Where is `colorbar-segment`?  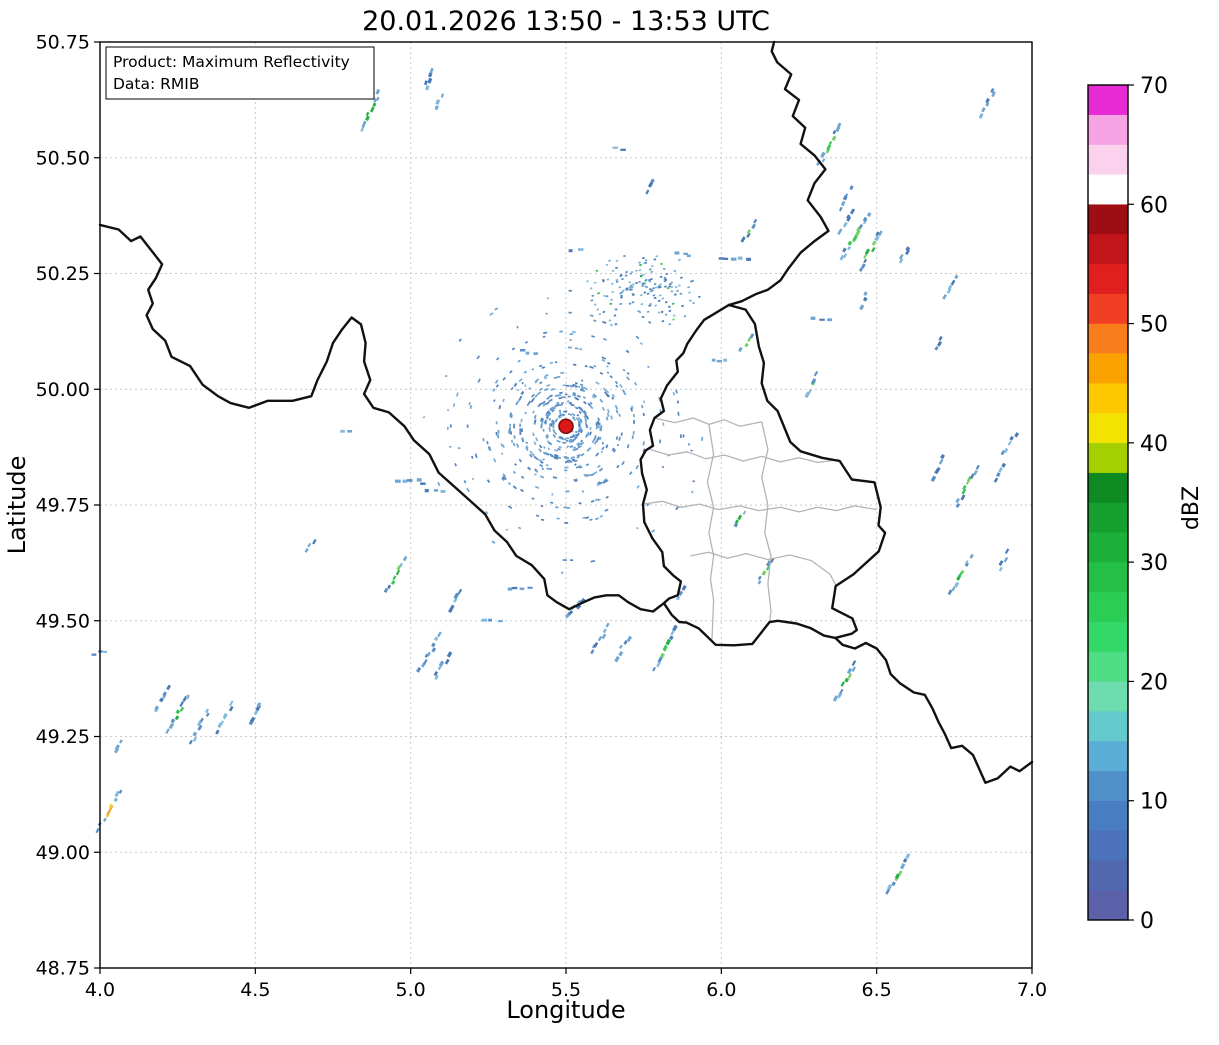 colorbar-segment is located at coordinates (1108, 845).